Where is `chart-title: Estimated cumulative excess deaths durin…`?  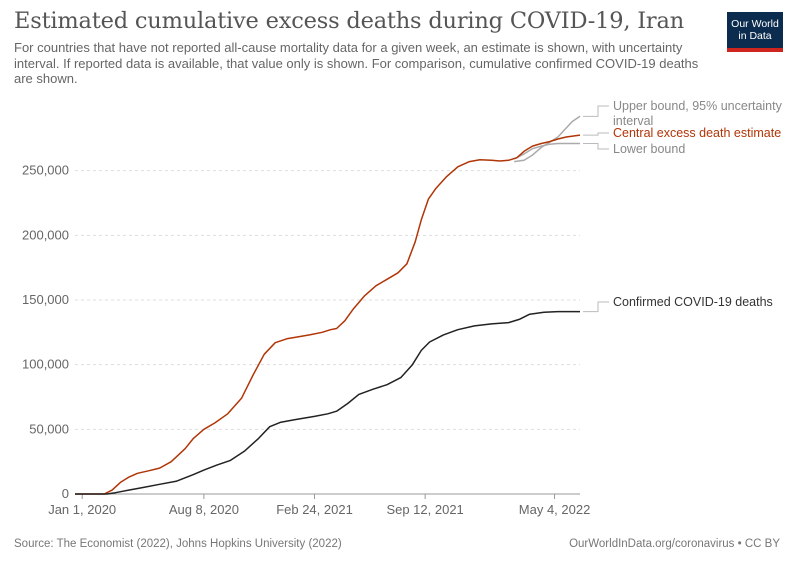
chart-title: Estimated cumulative excess deaths durin… is located at coordinates (349, 21).